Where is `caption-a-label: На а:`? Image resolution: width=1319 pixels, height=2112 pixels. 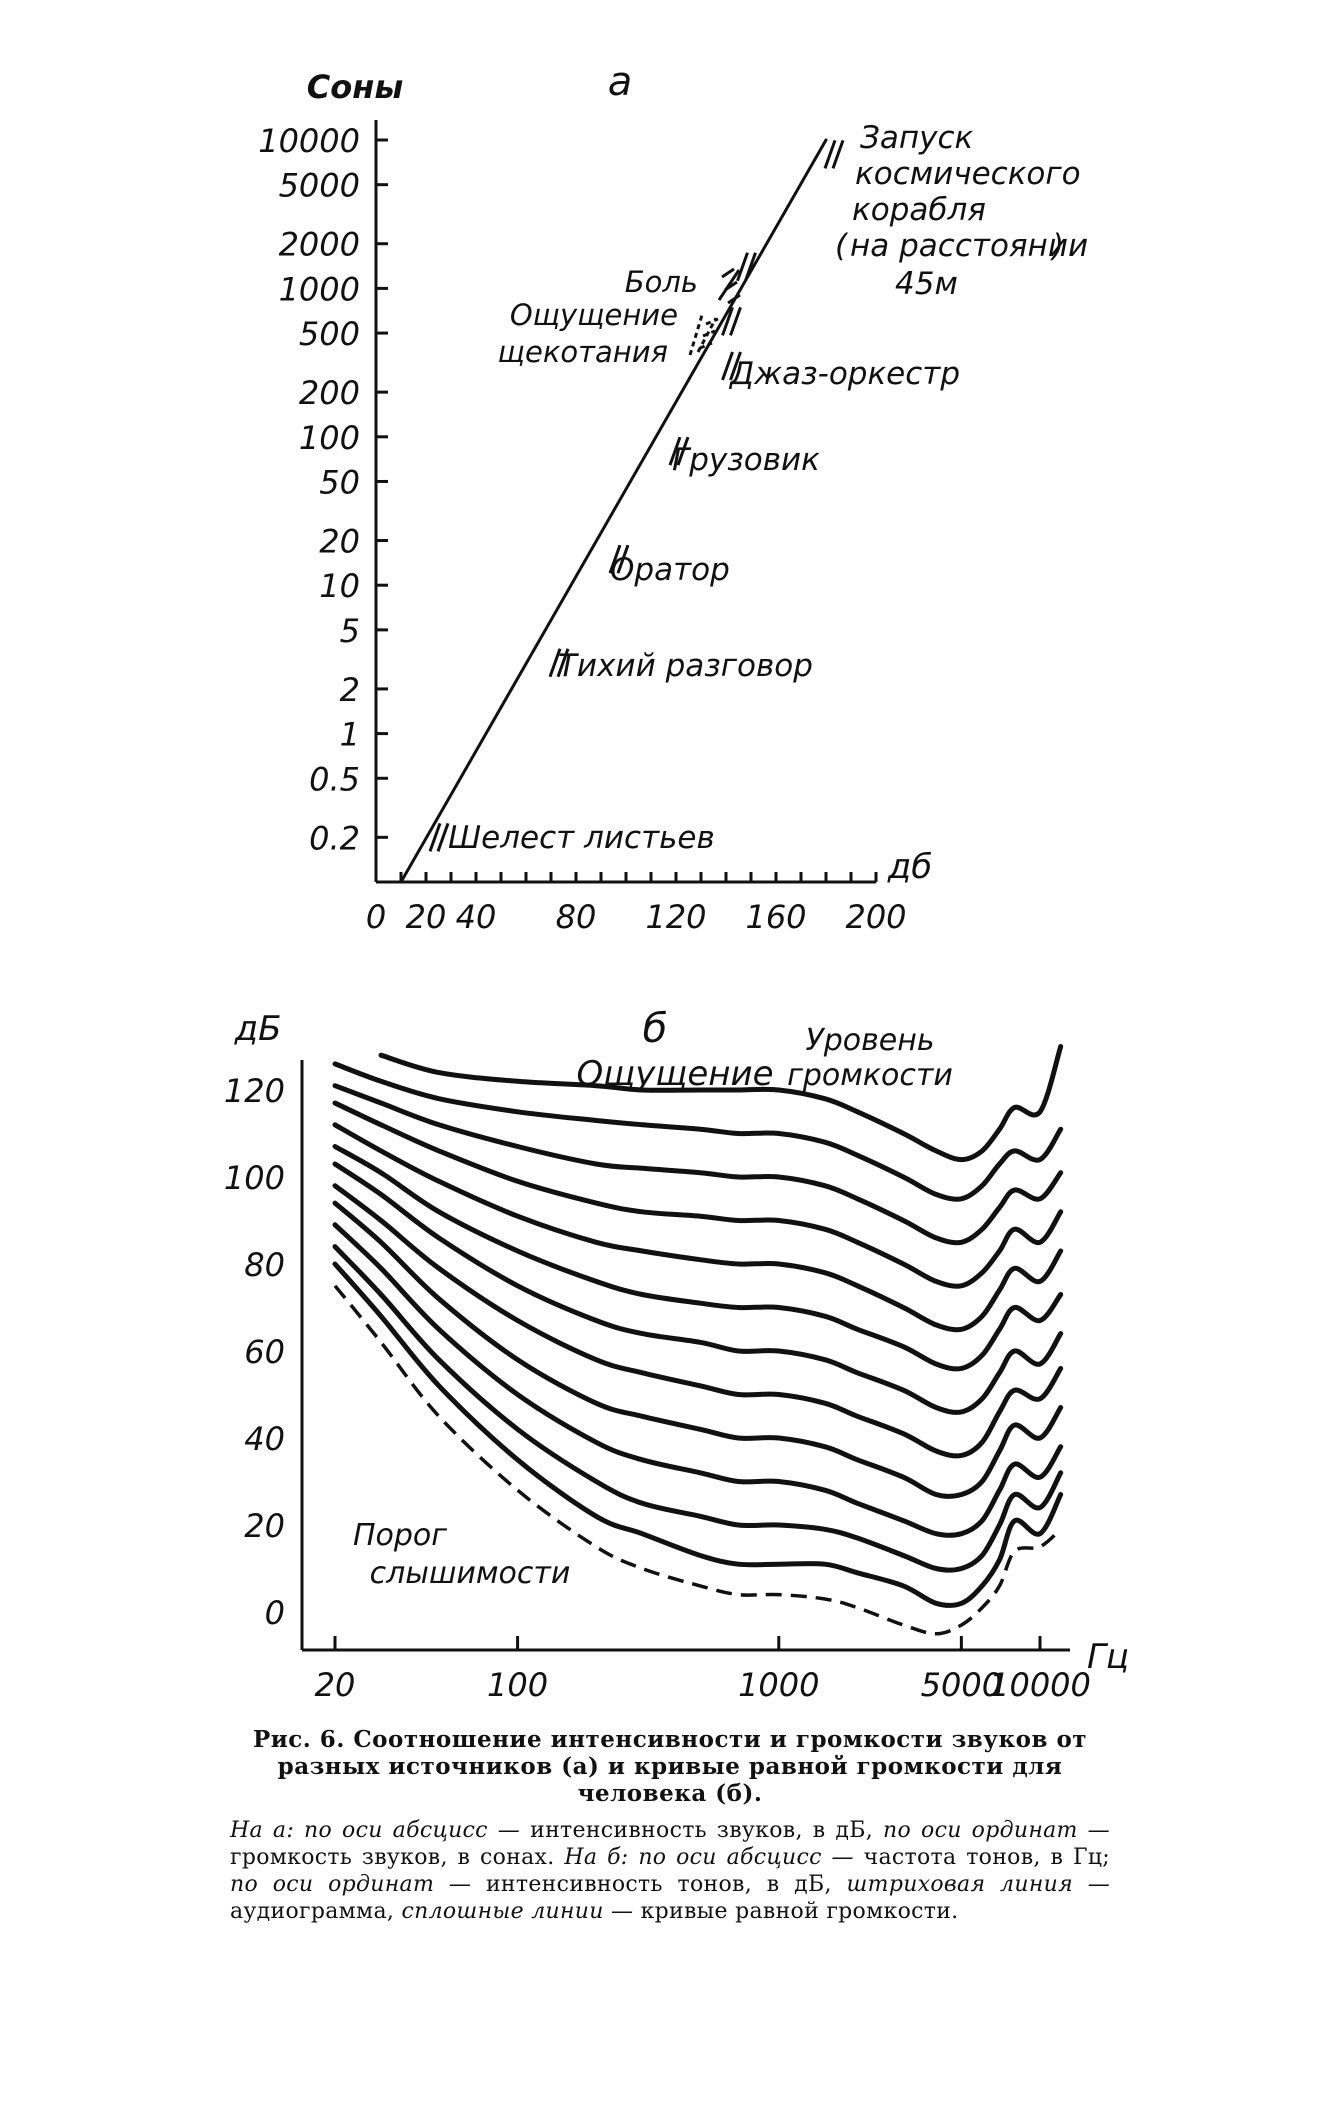
caption-a-label: На а: is located at coordinates (262, 1830).